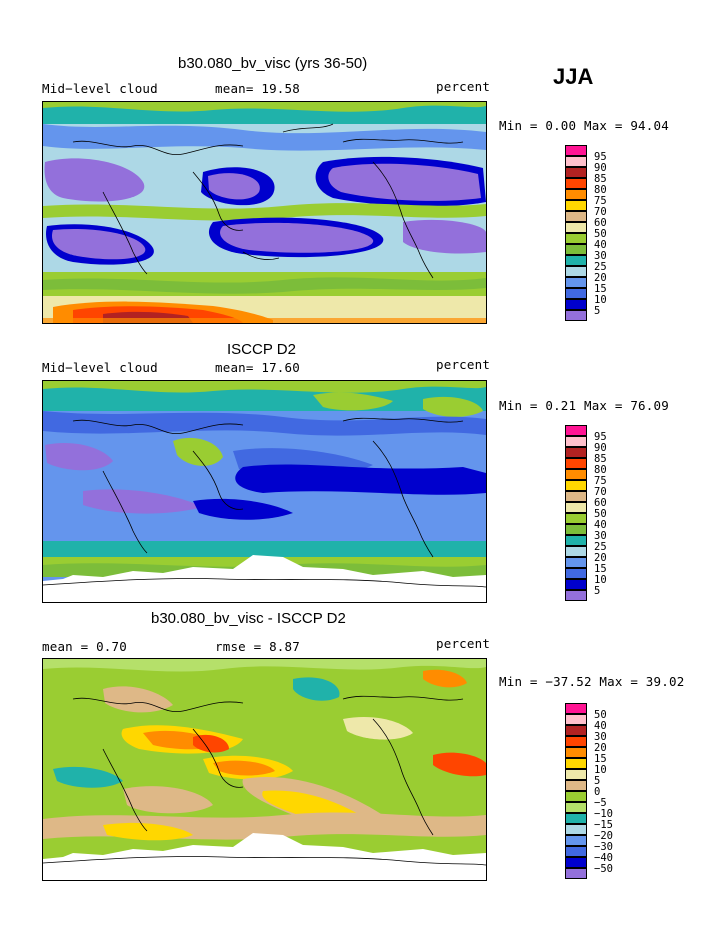 This screenshot has height=935, width=723. I want to click on panel-3-title: b30.080_bv_visc - ISCCP D2, so click(248, 618).